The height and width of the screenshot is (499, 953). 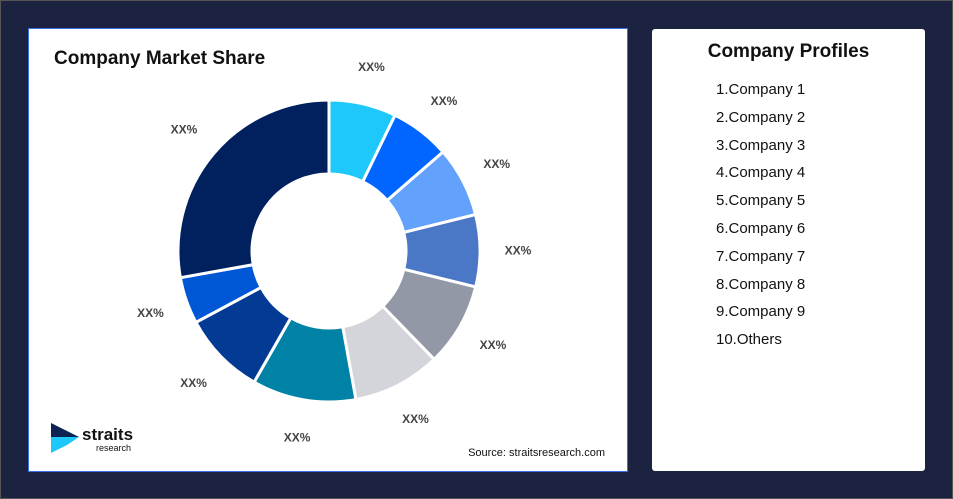 I want to click on profile-item: 4.Company 4, so click(x=761, y=173).